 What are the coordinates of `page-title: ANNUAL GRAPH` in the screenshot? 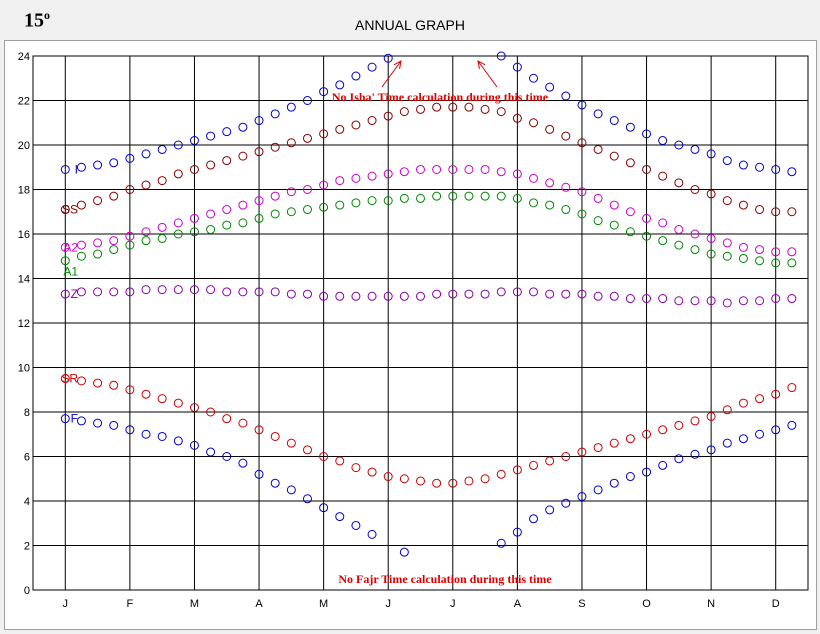 It's located at (410, 25).